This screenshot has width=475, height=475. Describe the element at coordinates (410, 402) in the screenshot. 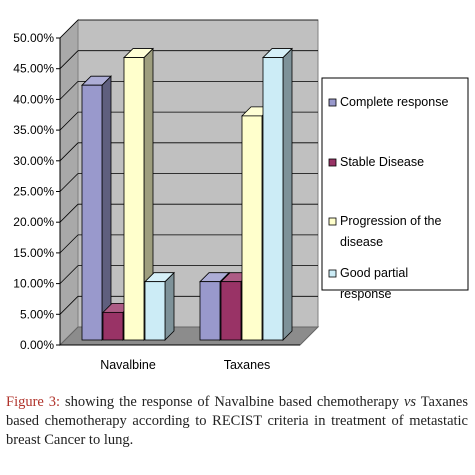

I see `caption-vs: vs` at that location.